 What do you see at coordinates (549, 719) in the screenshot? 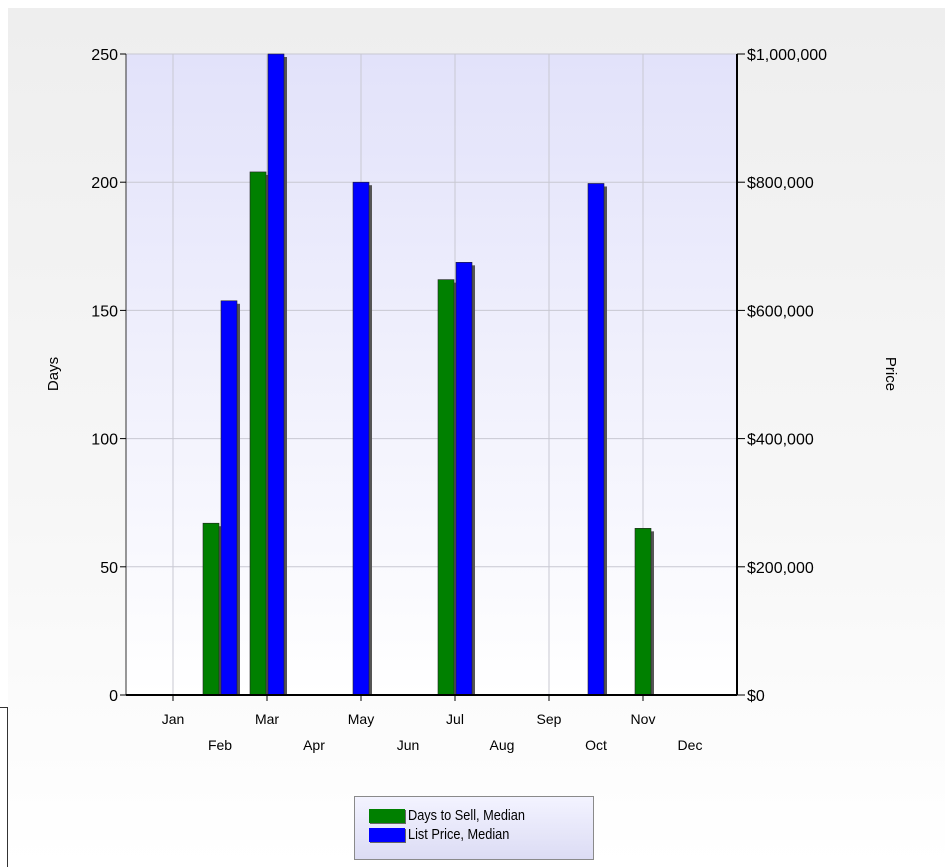
I see `x-tick-label: Sep` at bounding box center [549, 719].